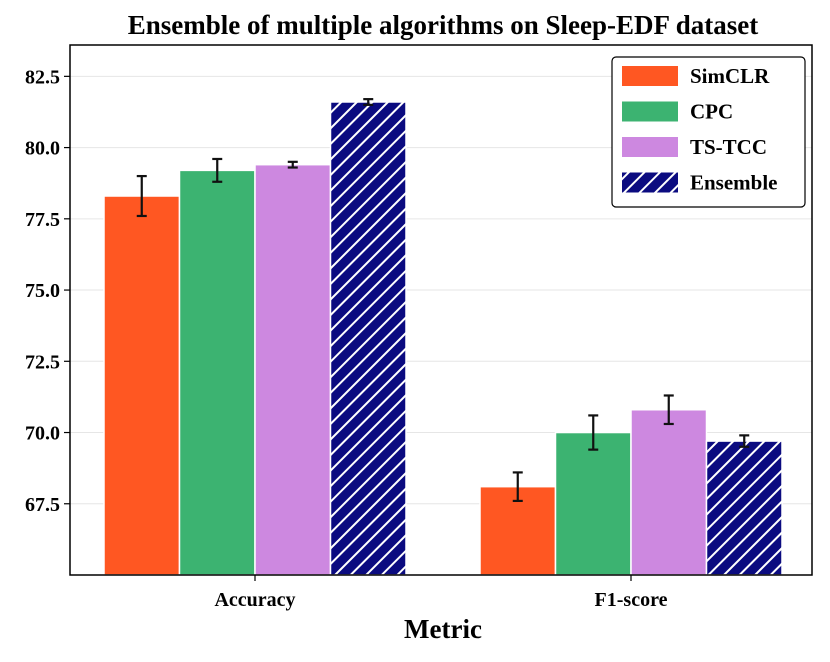  Describe the element at coordinates (217, 372) in the screenshot. I see `bar-cpc-accuracy` at that location.